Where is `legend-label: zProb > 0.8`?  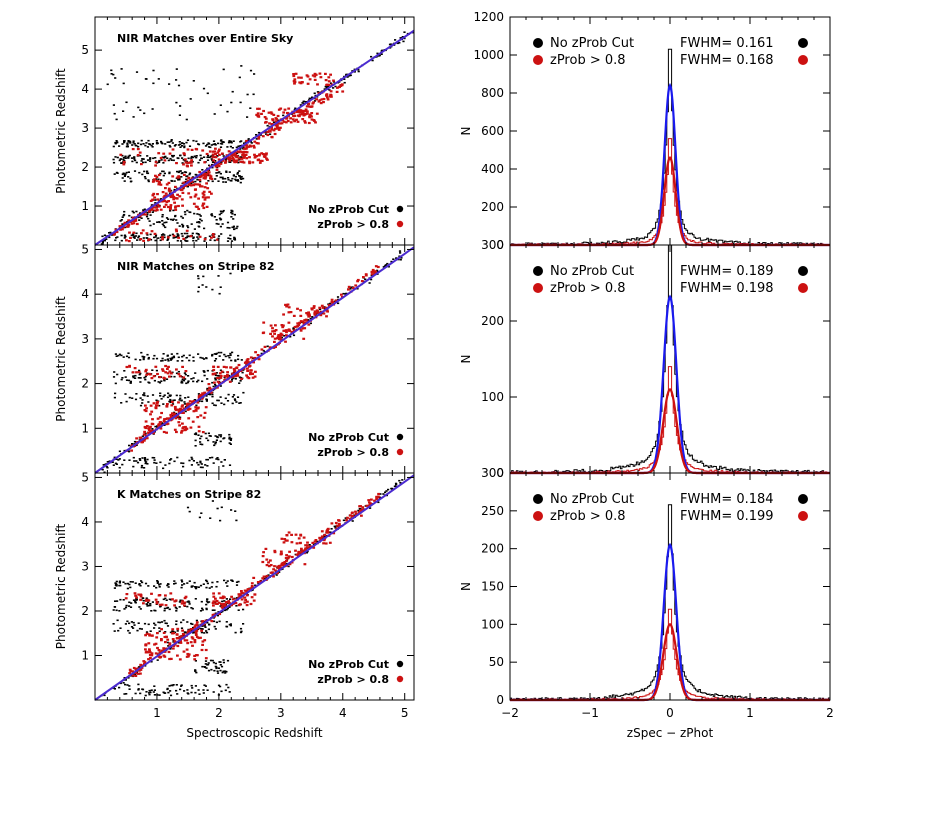 legend-label: zProb > 0.8 is located at coordinates (353, 679).